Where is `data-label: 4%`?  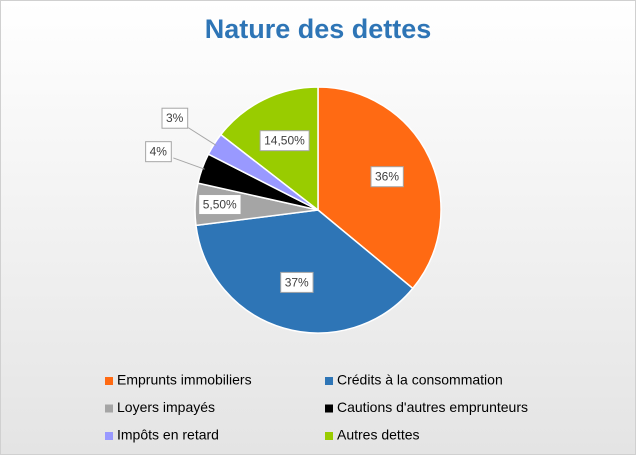
data-label: 4% is located at coordinates (159, 152).